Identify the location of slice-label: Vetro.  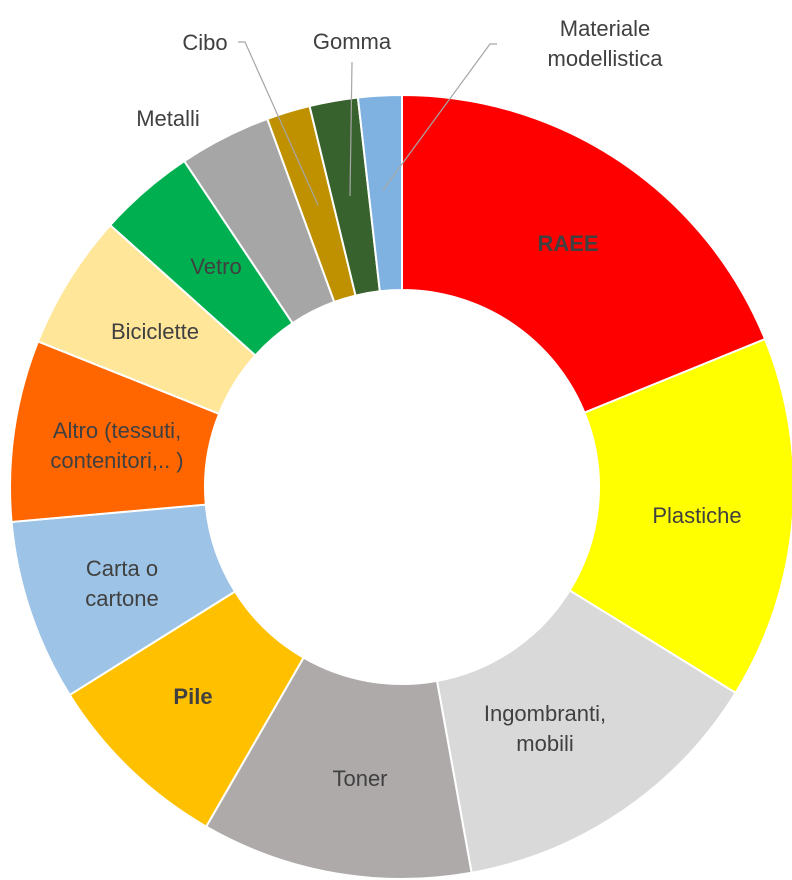
(215, 266).